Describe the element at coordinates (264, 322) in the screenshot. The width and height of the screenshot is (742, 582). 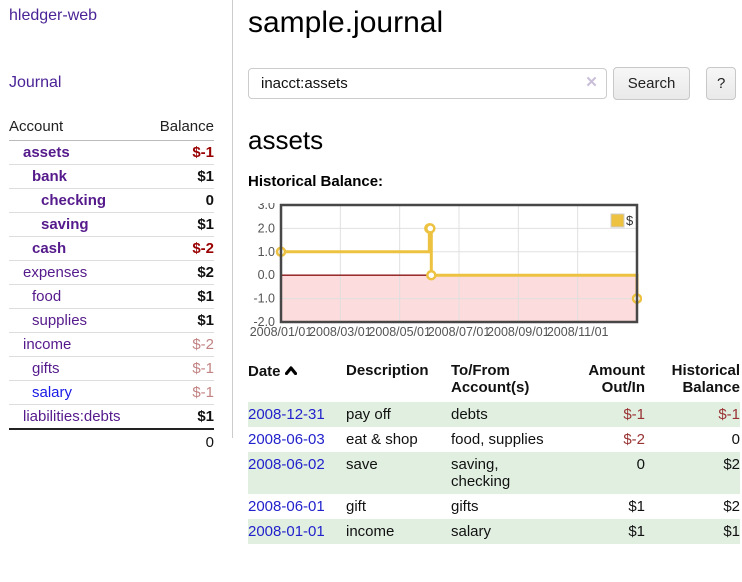
I see `svg-text: -2.0` at that location.